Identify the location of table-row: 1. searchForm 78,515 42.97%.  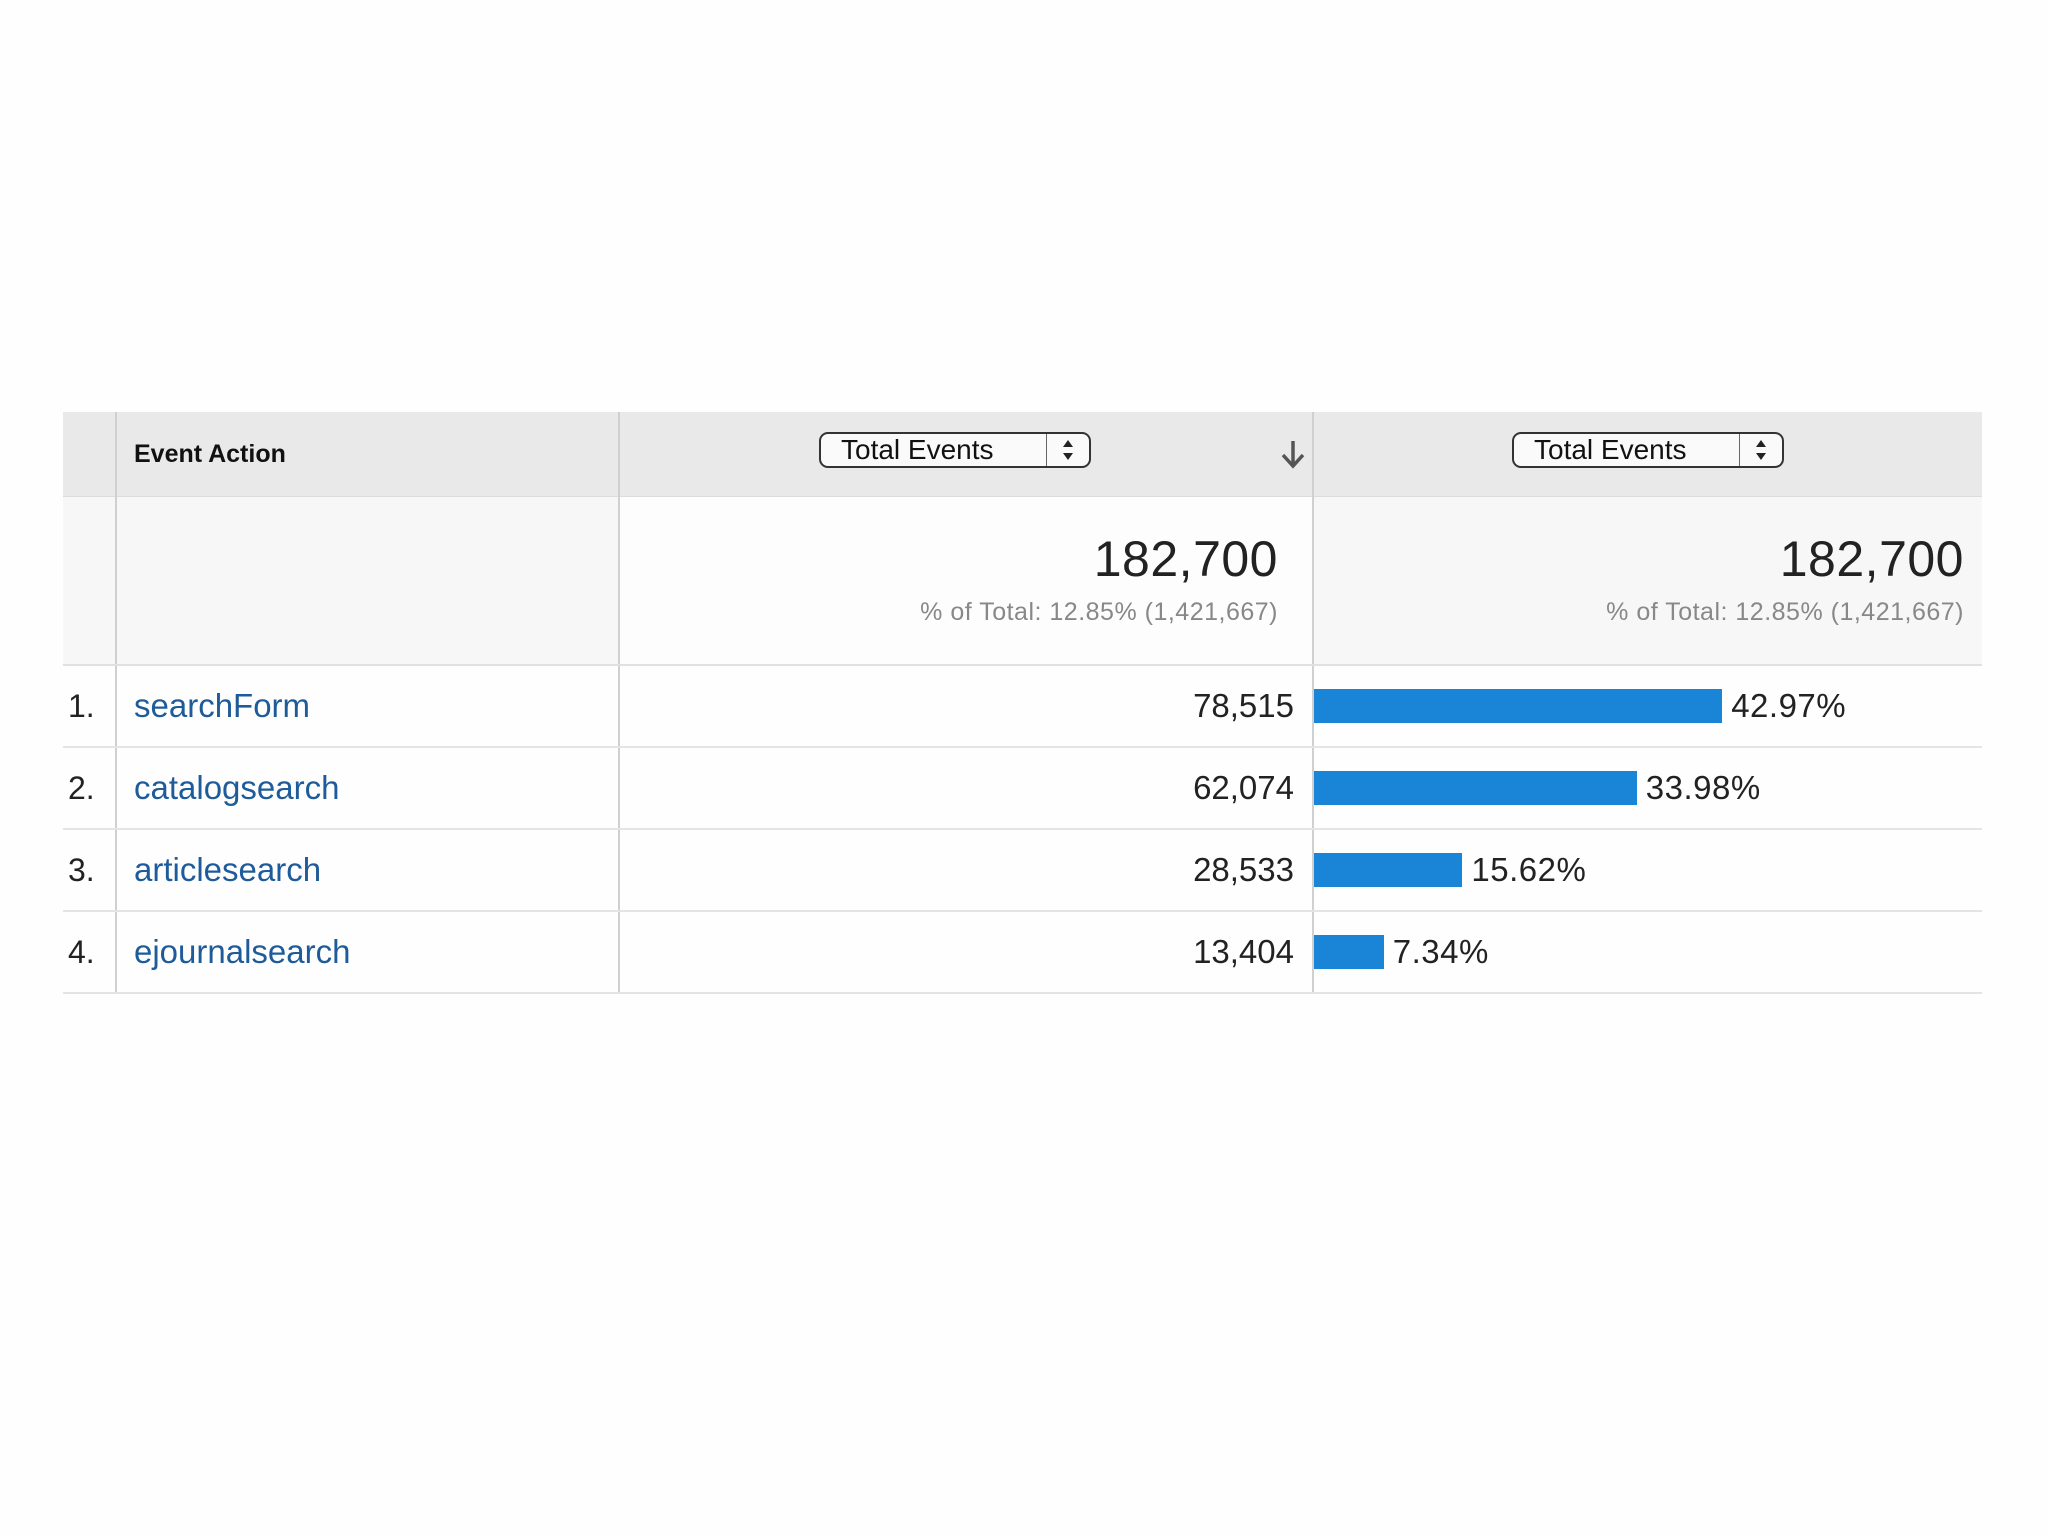
(1022, 706).